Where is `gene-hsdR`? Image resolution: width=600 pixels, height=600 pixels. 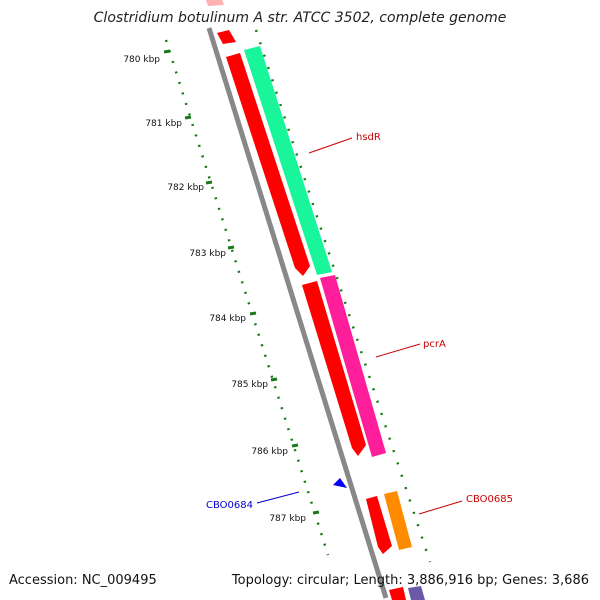 gene-hsdR is located at coordinates (288, 160).